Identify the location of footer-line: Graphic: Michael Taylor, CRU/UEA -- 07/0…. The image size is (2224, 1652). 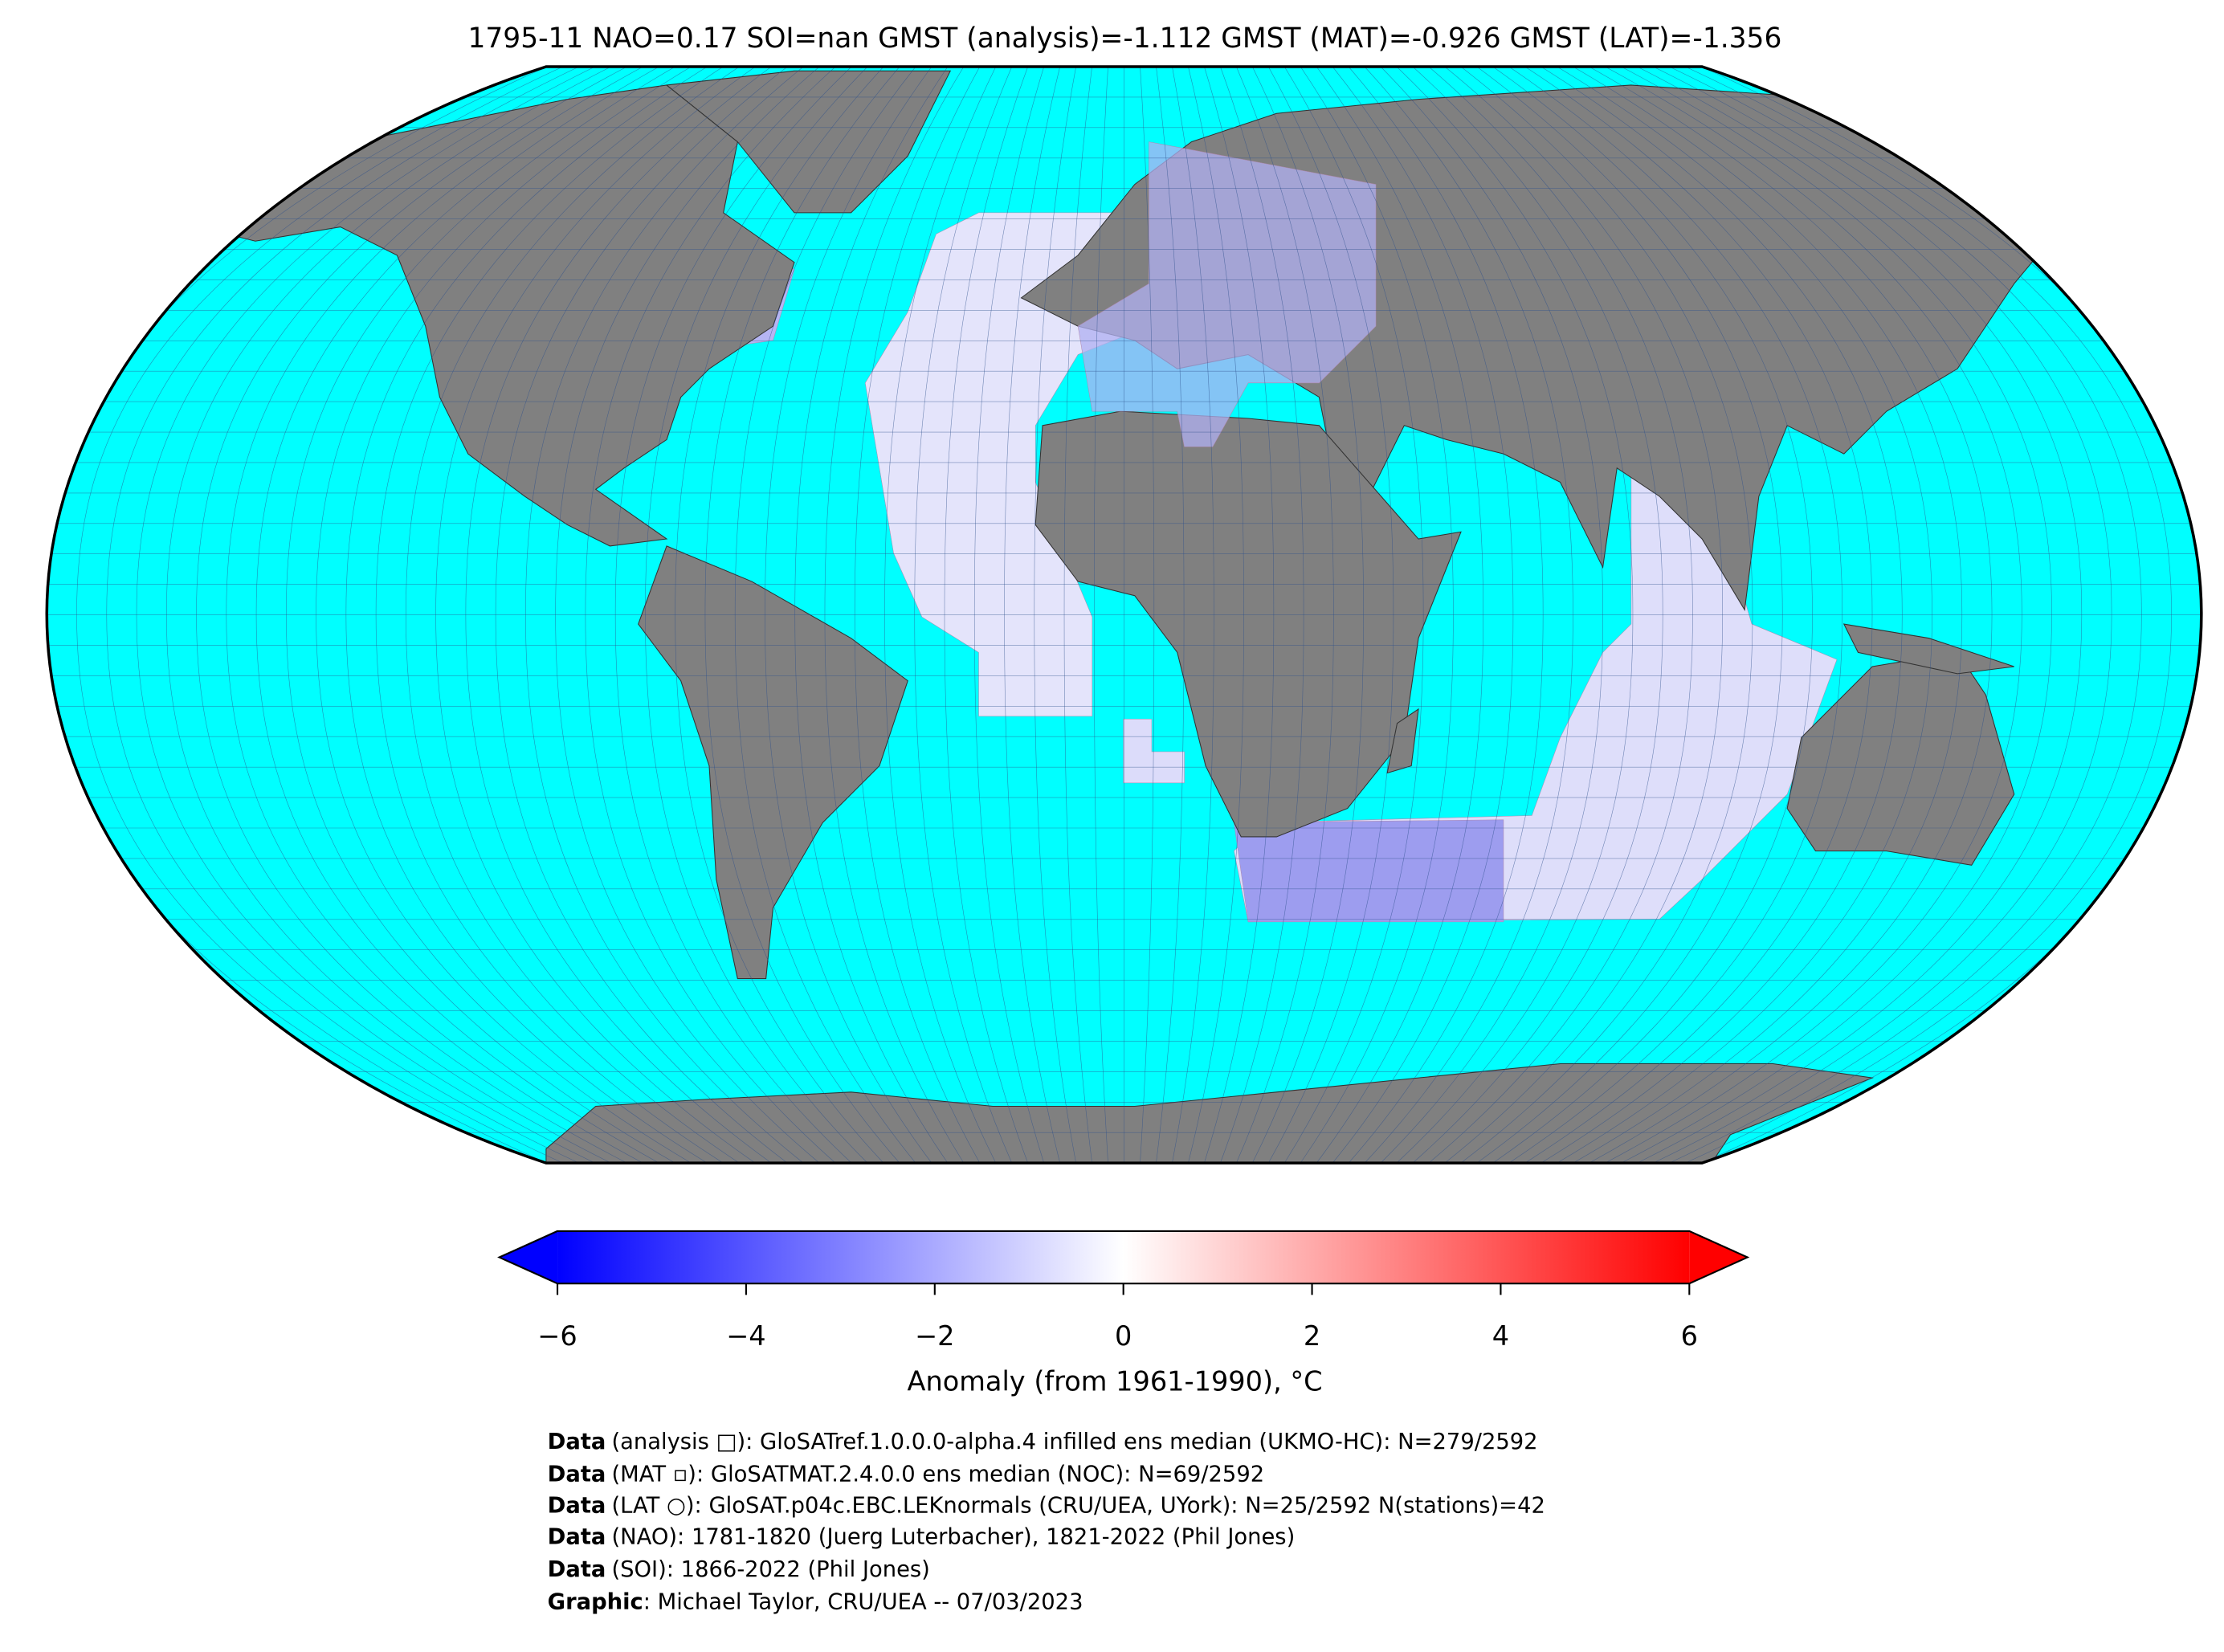
(815, 1601).